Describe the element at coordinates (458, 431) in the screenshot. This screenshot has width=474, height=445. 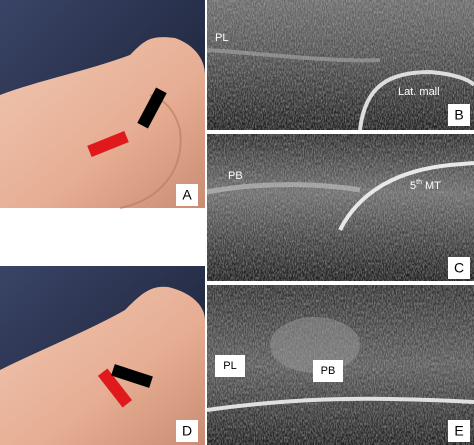
I see `panel-letter: E` at that location.